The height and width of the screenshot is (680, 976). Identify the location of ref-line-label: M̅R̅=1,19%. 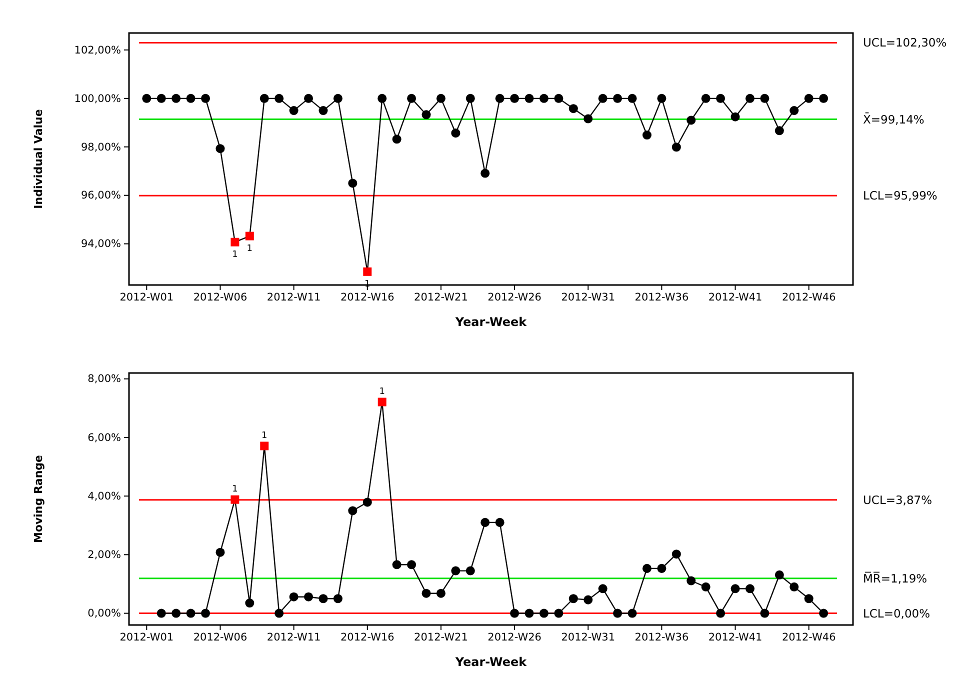
(895, 578).